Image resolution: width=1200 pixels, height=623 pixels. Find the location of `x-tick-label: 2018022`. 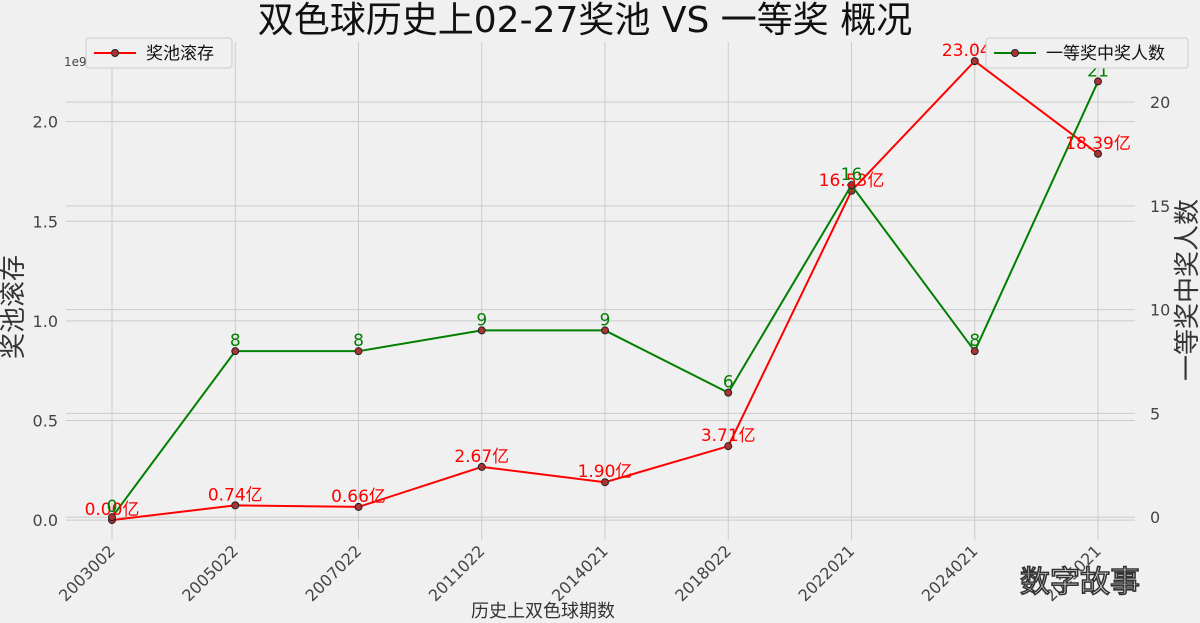

x-tick-label: 2018022 is located at coordinates (703, 573).